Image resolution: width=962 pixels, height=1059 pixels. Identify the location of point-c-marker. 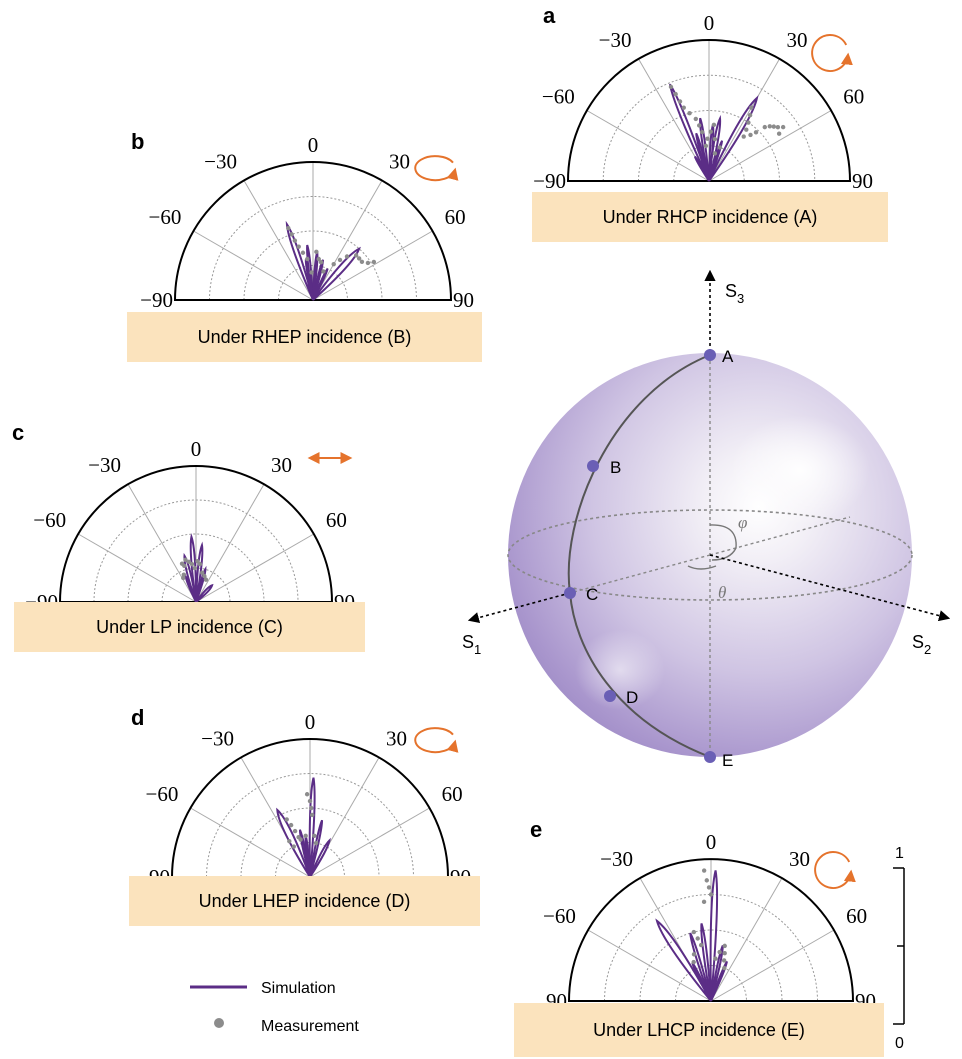
(570, 593).